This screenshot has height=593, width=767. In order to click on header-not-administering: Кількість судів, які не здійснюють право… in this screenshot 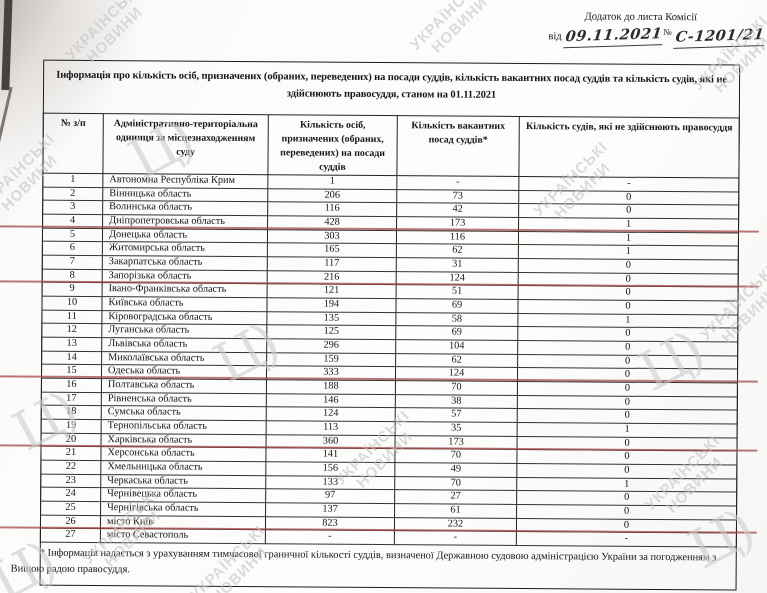, I will do `click(629, 147)`.